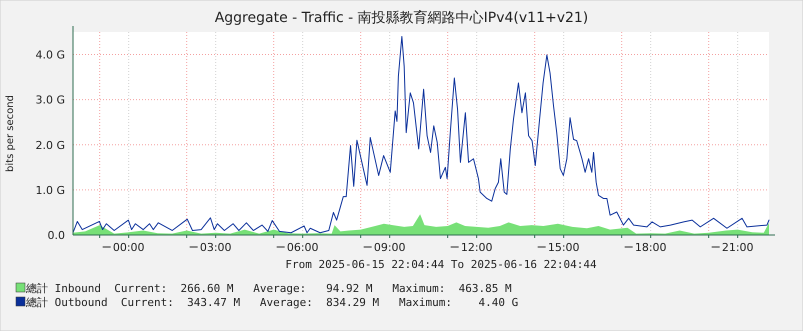  I want to click on y-axis-title: bits per second, so click(10, 133).